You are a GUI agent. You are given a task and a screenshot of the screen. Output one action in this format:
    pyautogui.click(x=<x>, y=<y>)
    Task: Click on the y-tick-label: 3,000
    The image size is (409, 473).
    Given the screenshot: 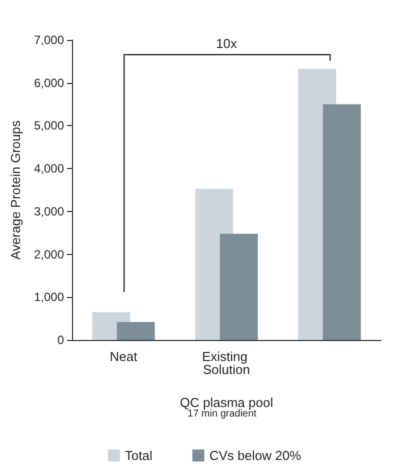 What is the action you would take?
    pyautogui.click(x=49, y=211)
    